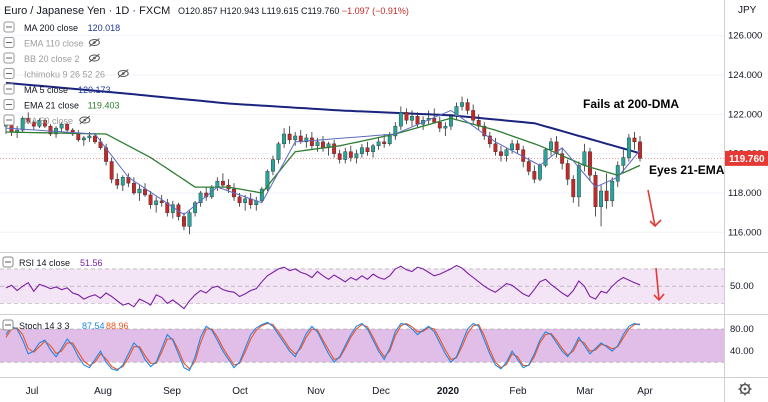 The height and width of the screenshot is (402, 768). Describe the element at coordinates (742, 351) in the screenshot. I see `stoch-tick-label: 40.00` at that location.